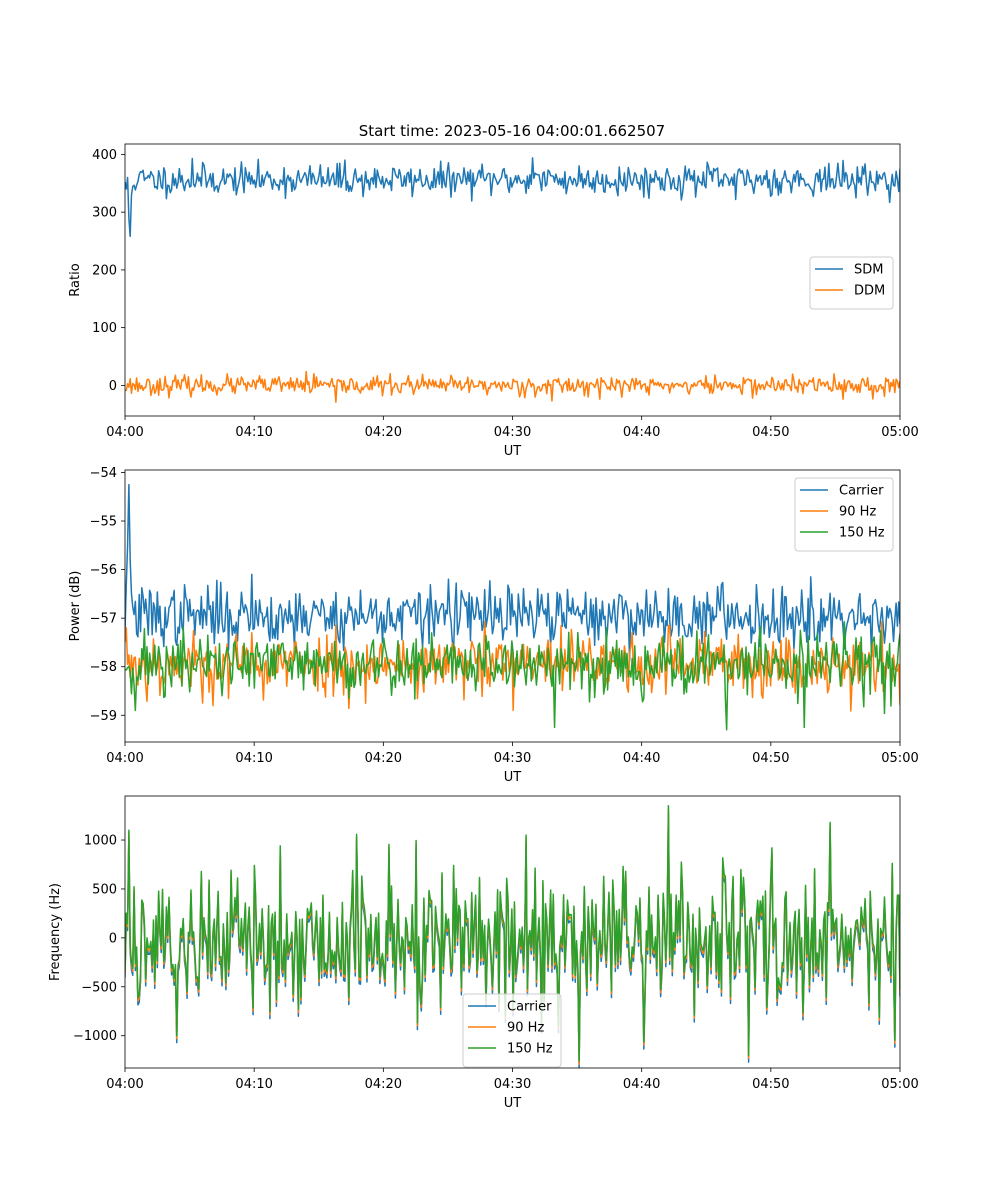 Image resolution: width=1000 pixels, height=1200 pixels. I want to click on y-tick-label: −56, so click(103, 570).